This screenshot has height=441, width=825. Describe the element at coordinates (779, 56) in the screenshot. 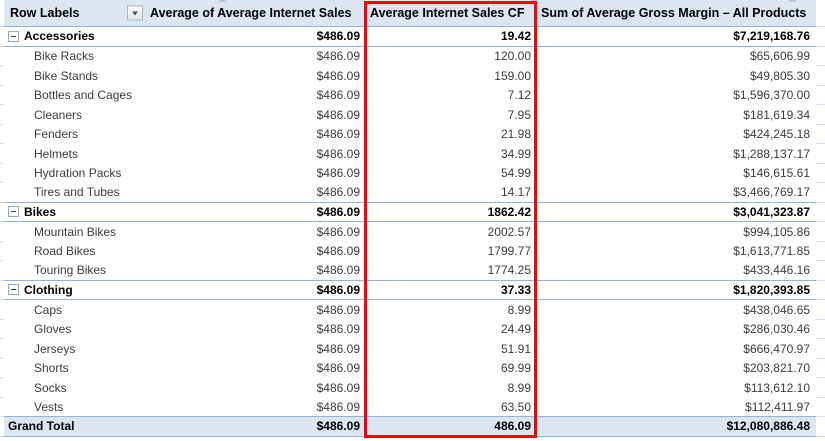

I see `gross-margin-cell: $65,606.99` at that location.